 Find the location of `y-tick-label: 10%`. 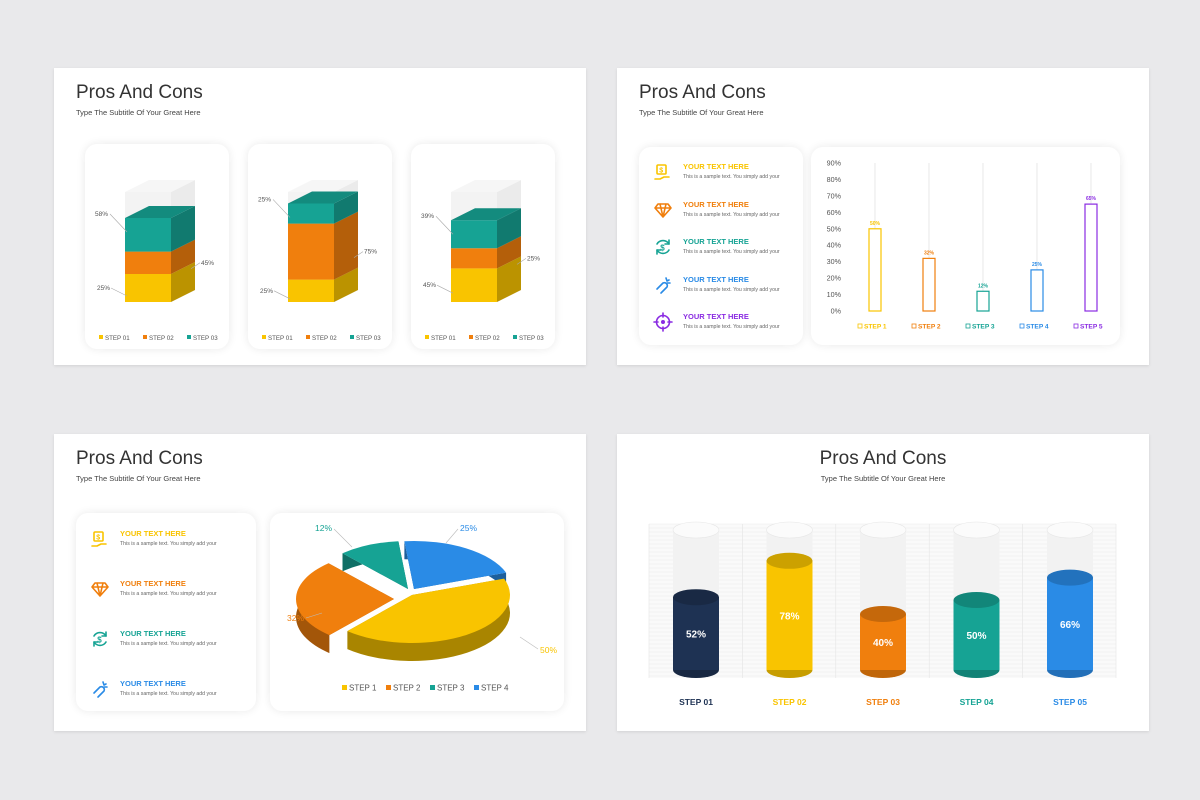

y-tick-label: 10% is located at coordinates (834, 294).